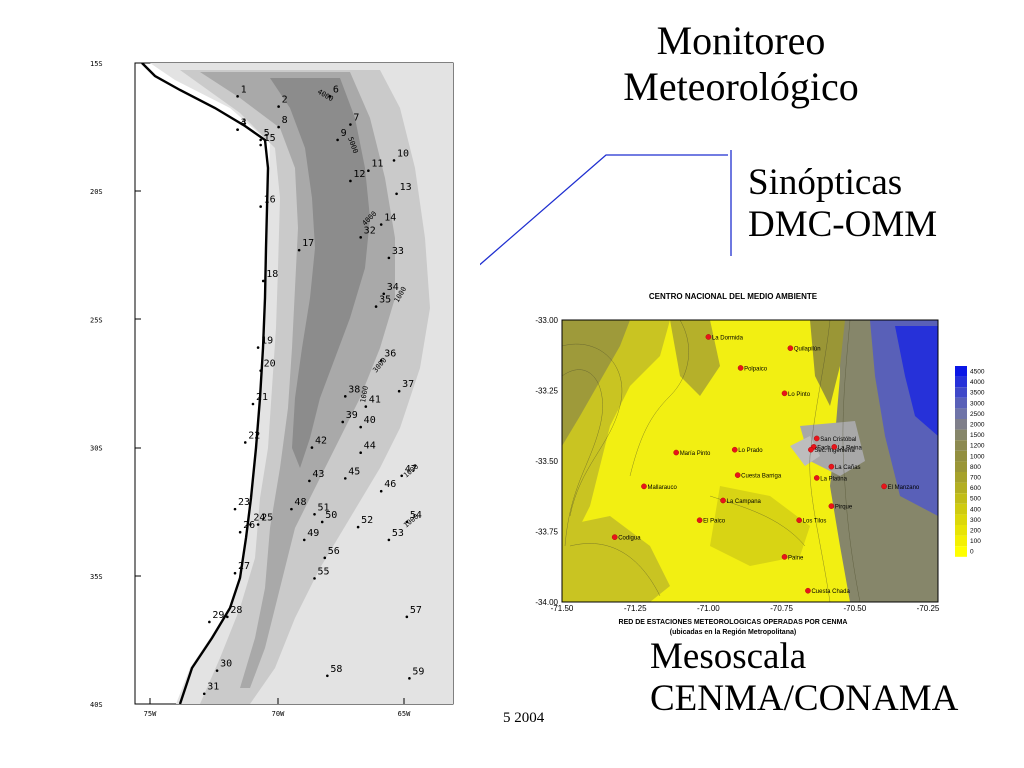 This screenshot has height=768, width=1024. What do you see at coordinates (546, 602) in the screenshot?
I see `mesomap-lat-label: -34.00` at bounding box center [546, 602].